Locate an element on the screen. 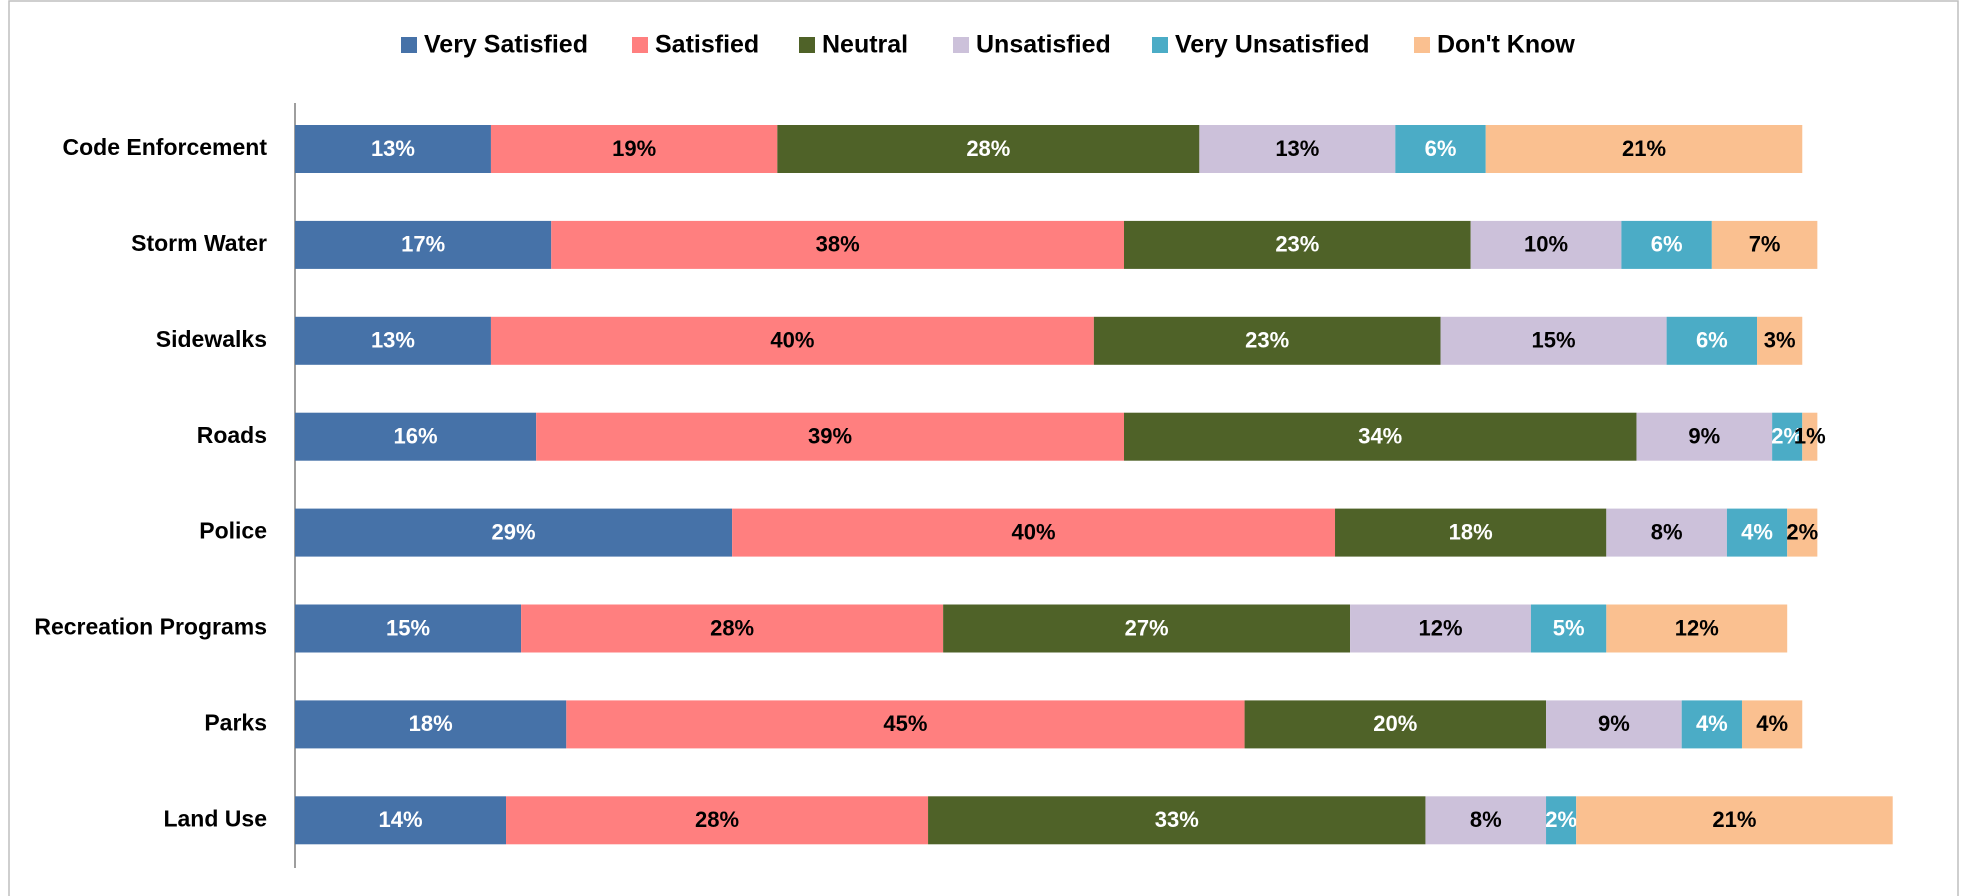  data-label: 45% is located at coordinates (905, 723).